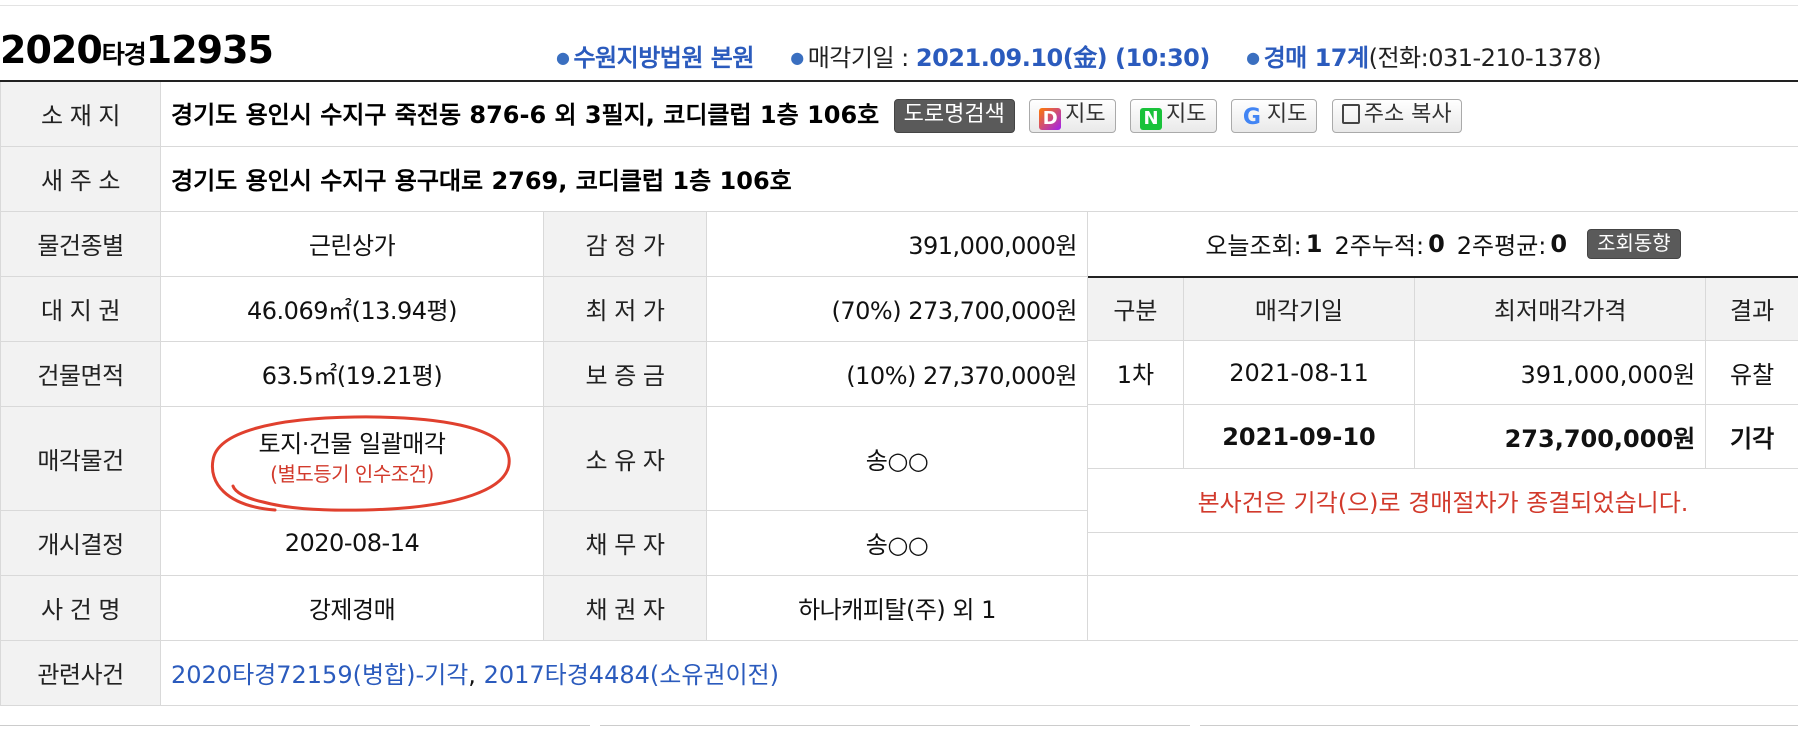  Describe the element at coordinates (625, 308) in the screenshot. I see `min-price-label: 최 저 가` at that location.